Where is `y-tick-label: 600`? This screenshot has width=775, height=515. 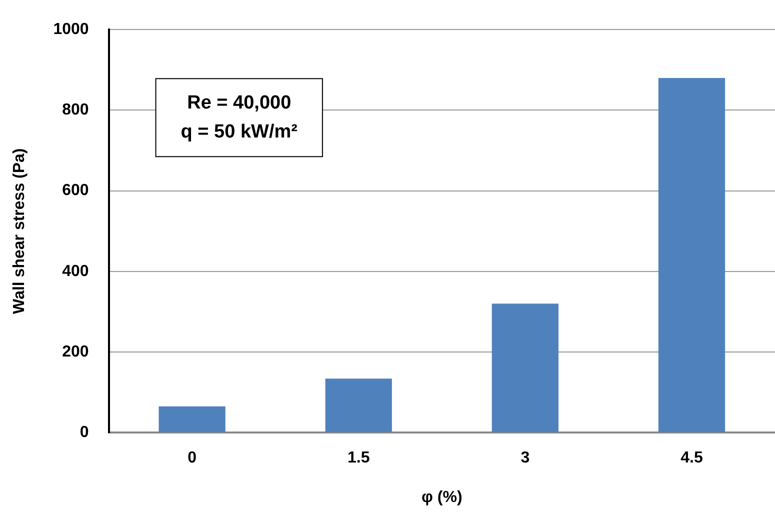
y-tick-label: 600 is located at coordinates (75, 191).